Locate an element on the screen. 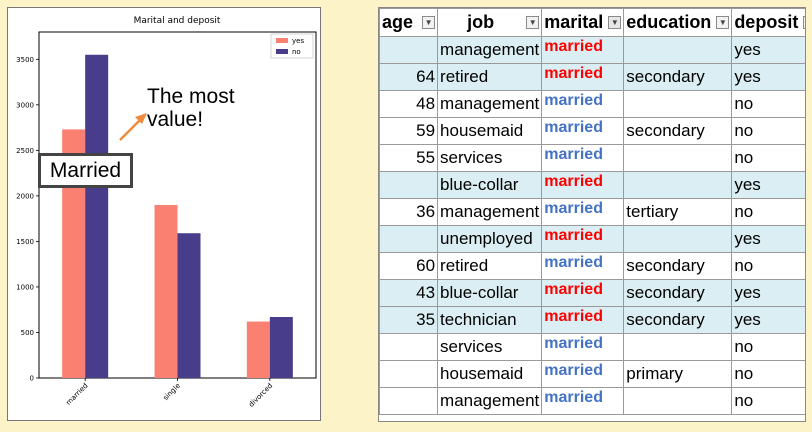 The image size is (812, 432). table-row: 48 management married no is located at coordinates (592, 104).